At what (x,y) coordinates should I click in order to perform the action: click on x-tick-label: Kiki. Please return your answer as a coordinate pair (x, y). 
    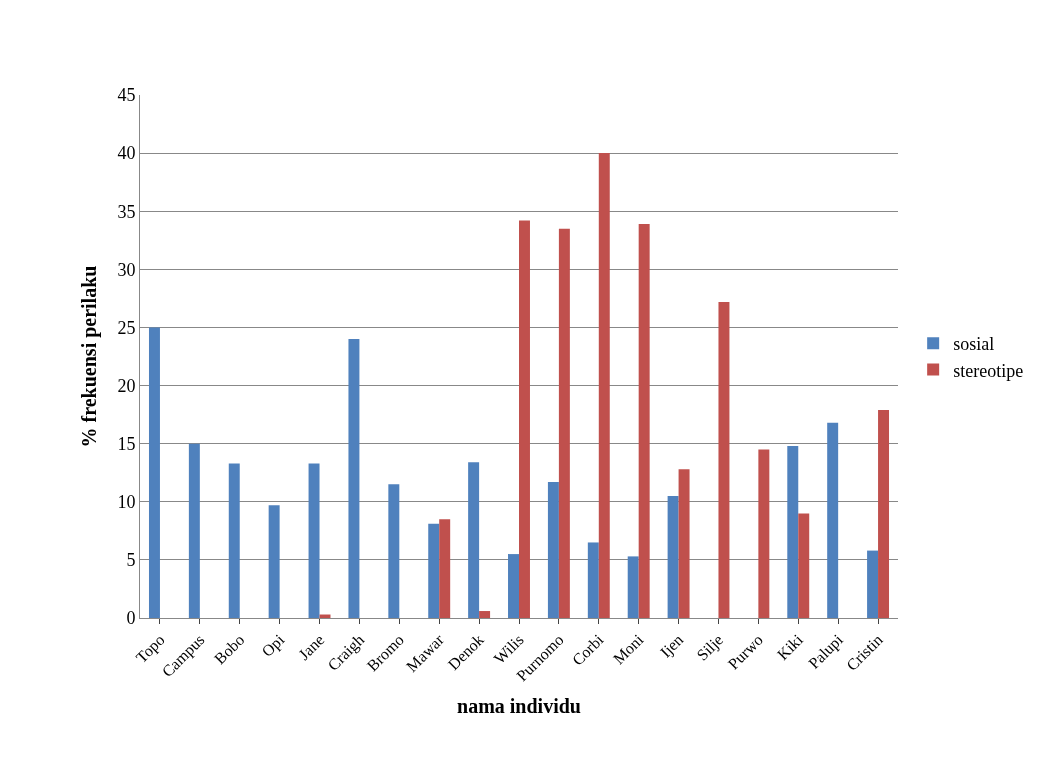
    Looking at the image, I should click on (790, 647).